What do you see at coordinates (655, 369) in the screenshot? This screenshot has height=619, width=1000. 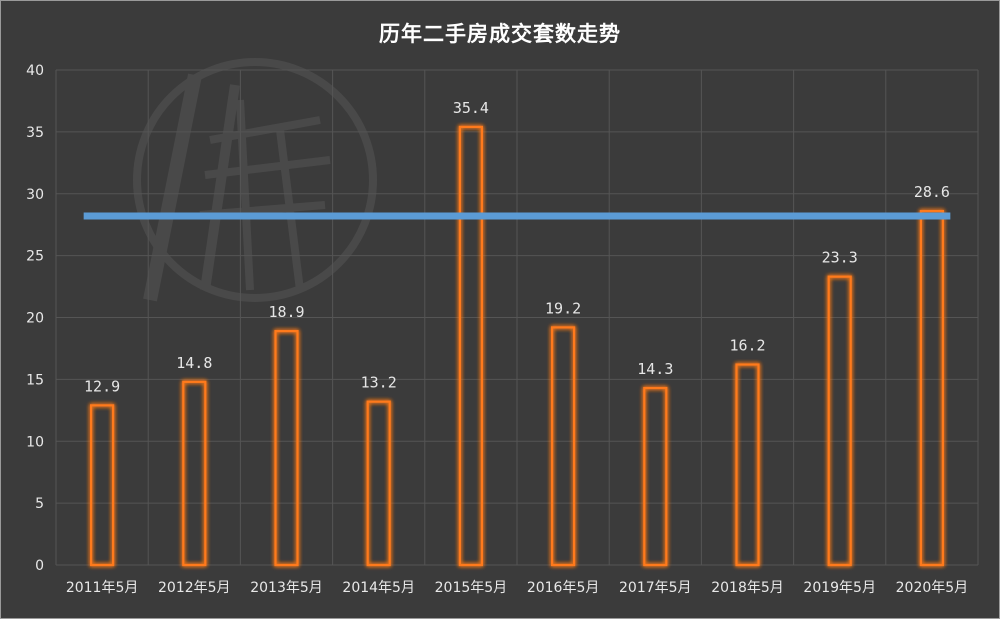 I see `data-label: 14.3` at bounding box center [655, 369].